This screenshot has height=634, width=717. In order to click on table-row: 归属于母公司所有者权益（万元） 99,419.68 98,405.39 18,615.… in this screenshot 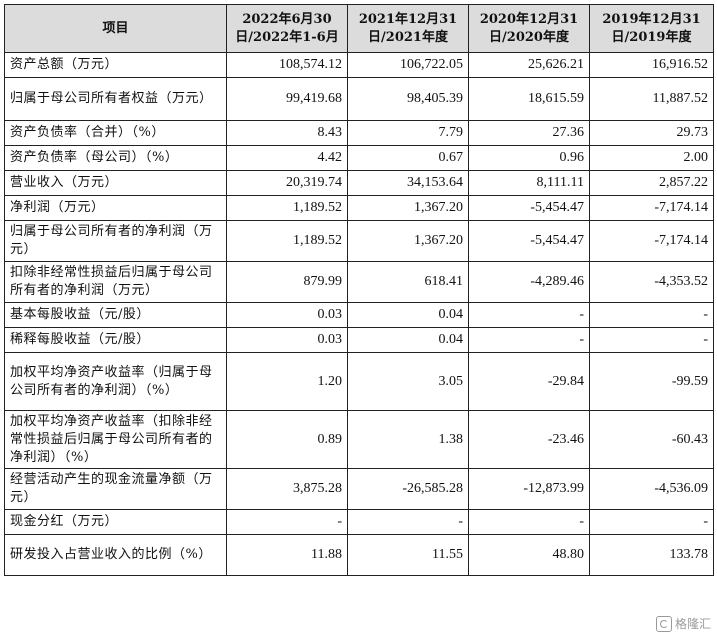, I will do `click(359, 99)`.